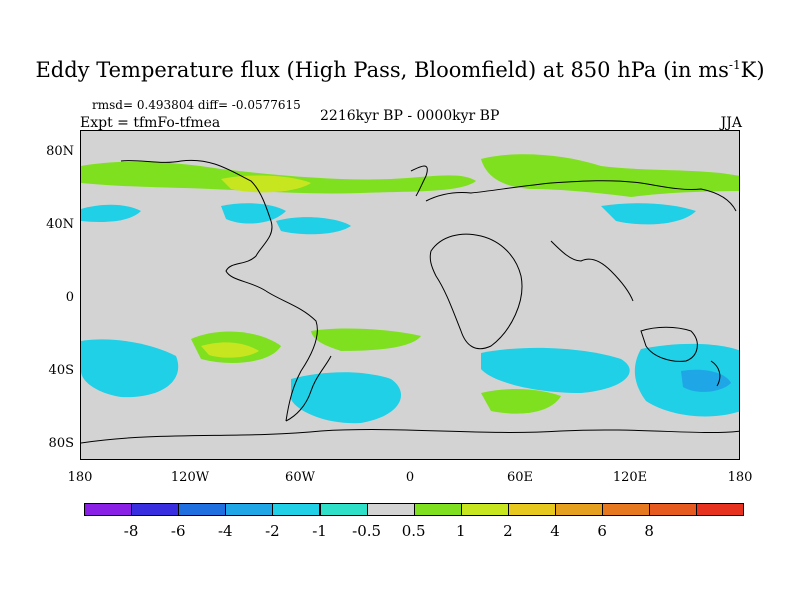 The width and height of the screenshot is (800, 600). What do you see at coordinates (461, 531) in the screenshot?
I see `colorbar-label: 1` at bounding box center [461, 531].